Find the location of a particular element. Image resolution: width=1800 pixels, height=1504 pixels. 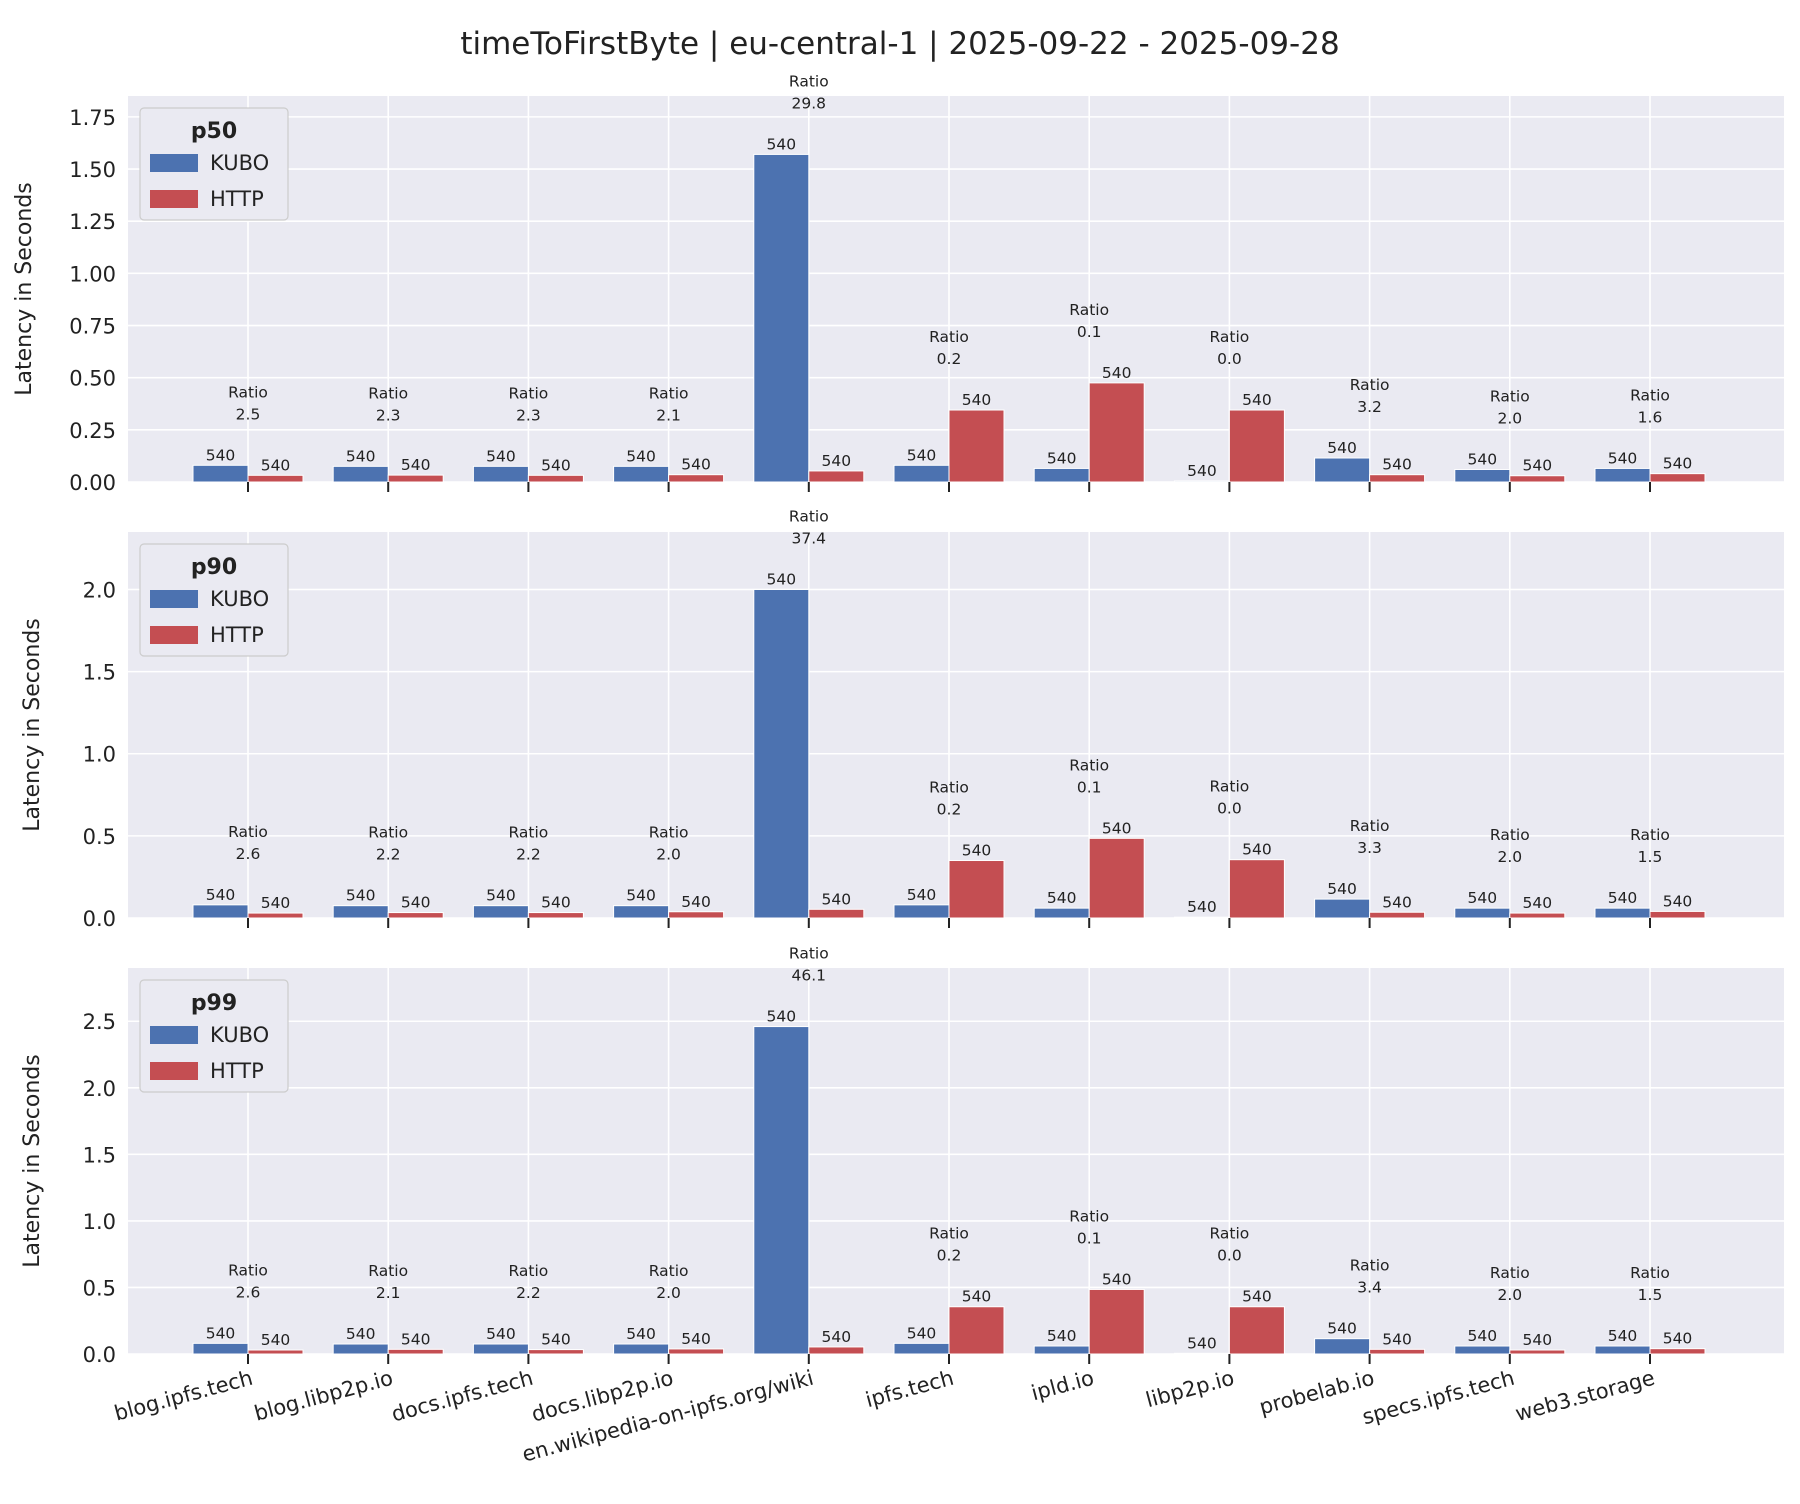

legend-title: p90 is located at coordinates (214, 567).